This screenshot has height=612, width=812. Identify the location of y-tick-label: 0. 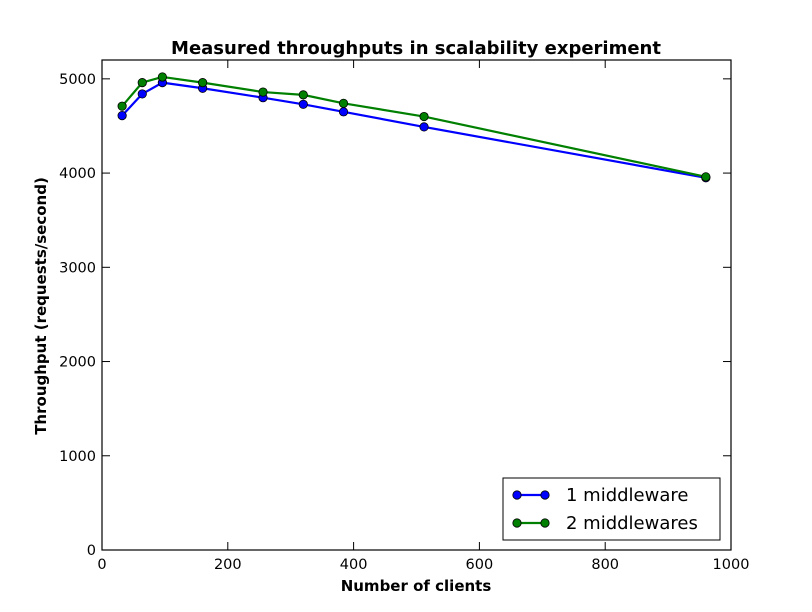
(91, 551).